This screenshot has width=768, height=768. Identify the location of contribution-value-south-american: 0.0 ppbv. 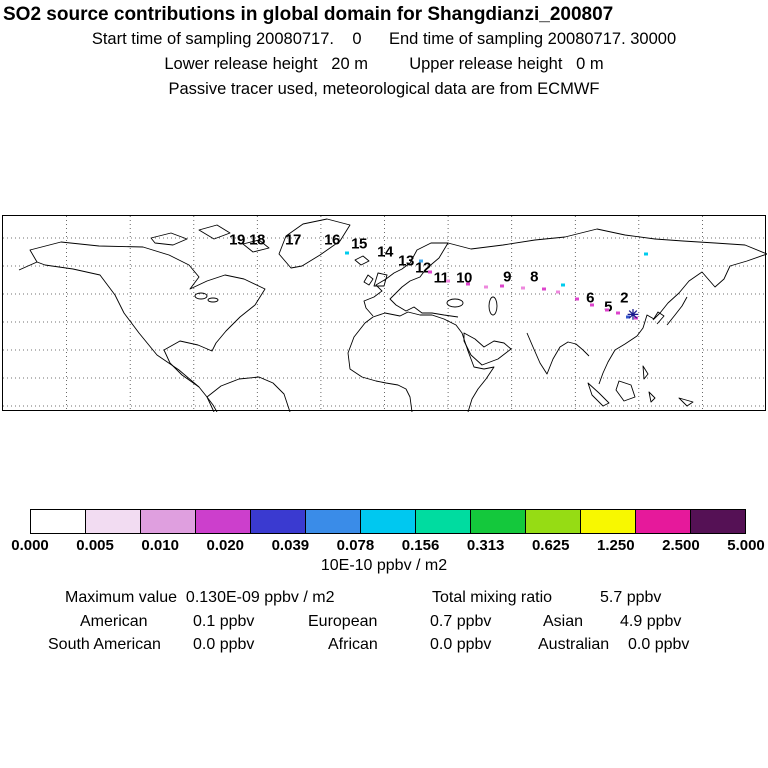
(224, 644).